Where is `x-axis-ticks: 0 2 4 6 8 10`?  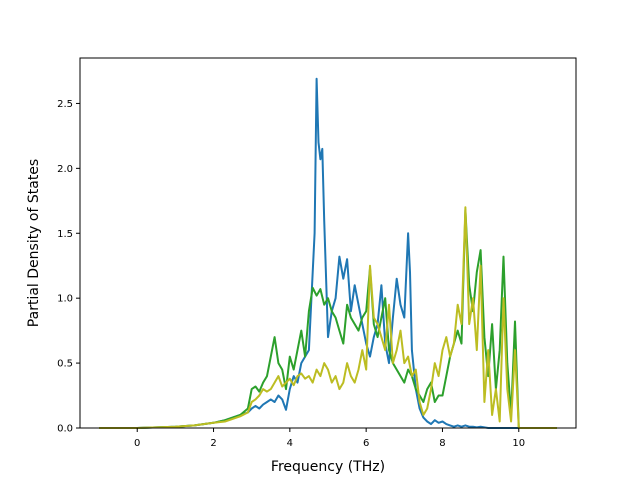
x-axis-ticks: 0 2 4 6 8 10 is located at coordinates (329, 438).